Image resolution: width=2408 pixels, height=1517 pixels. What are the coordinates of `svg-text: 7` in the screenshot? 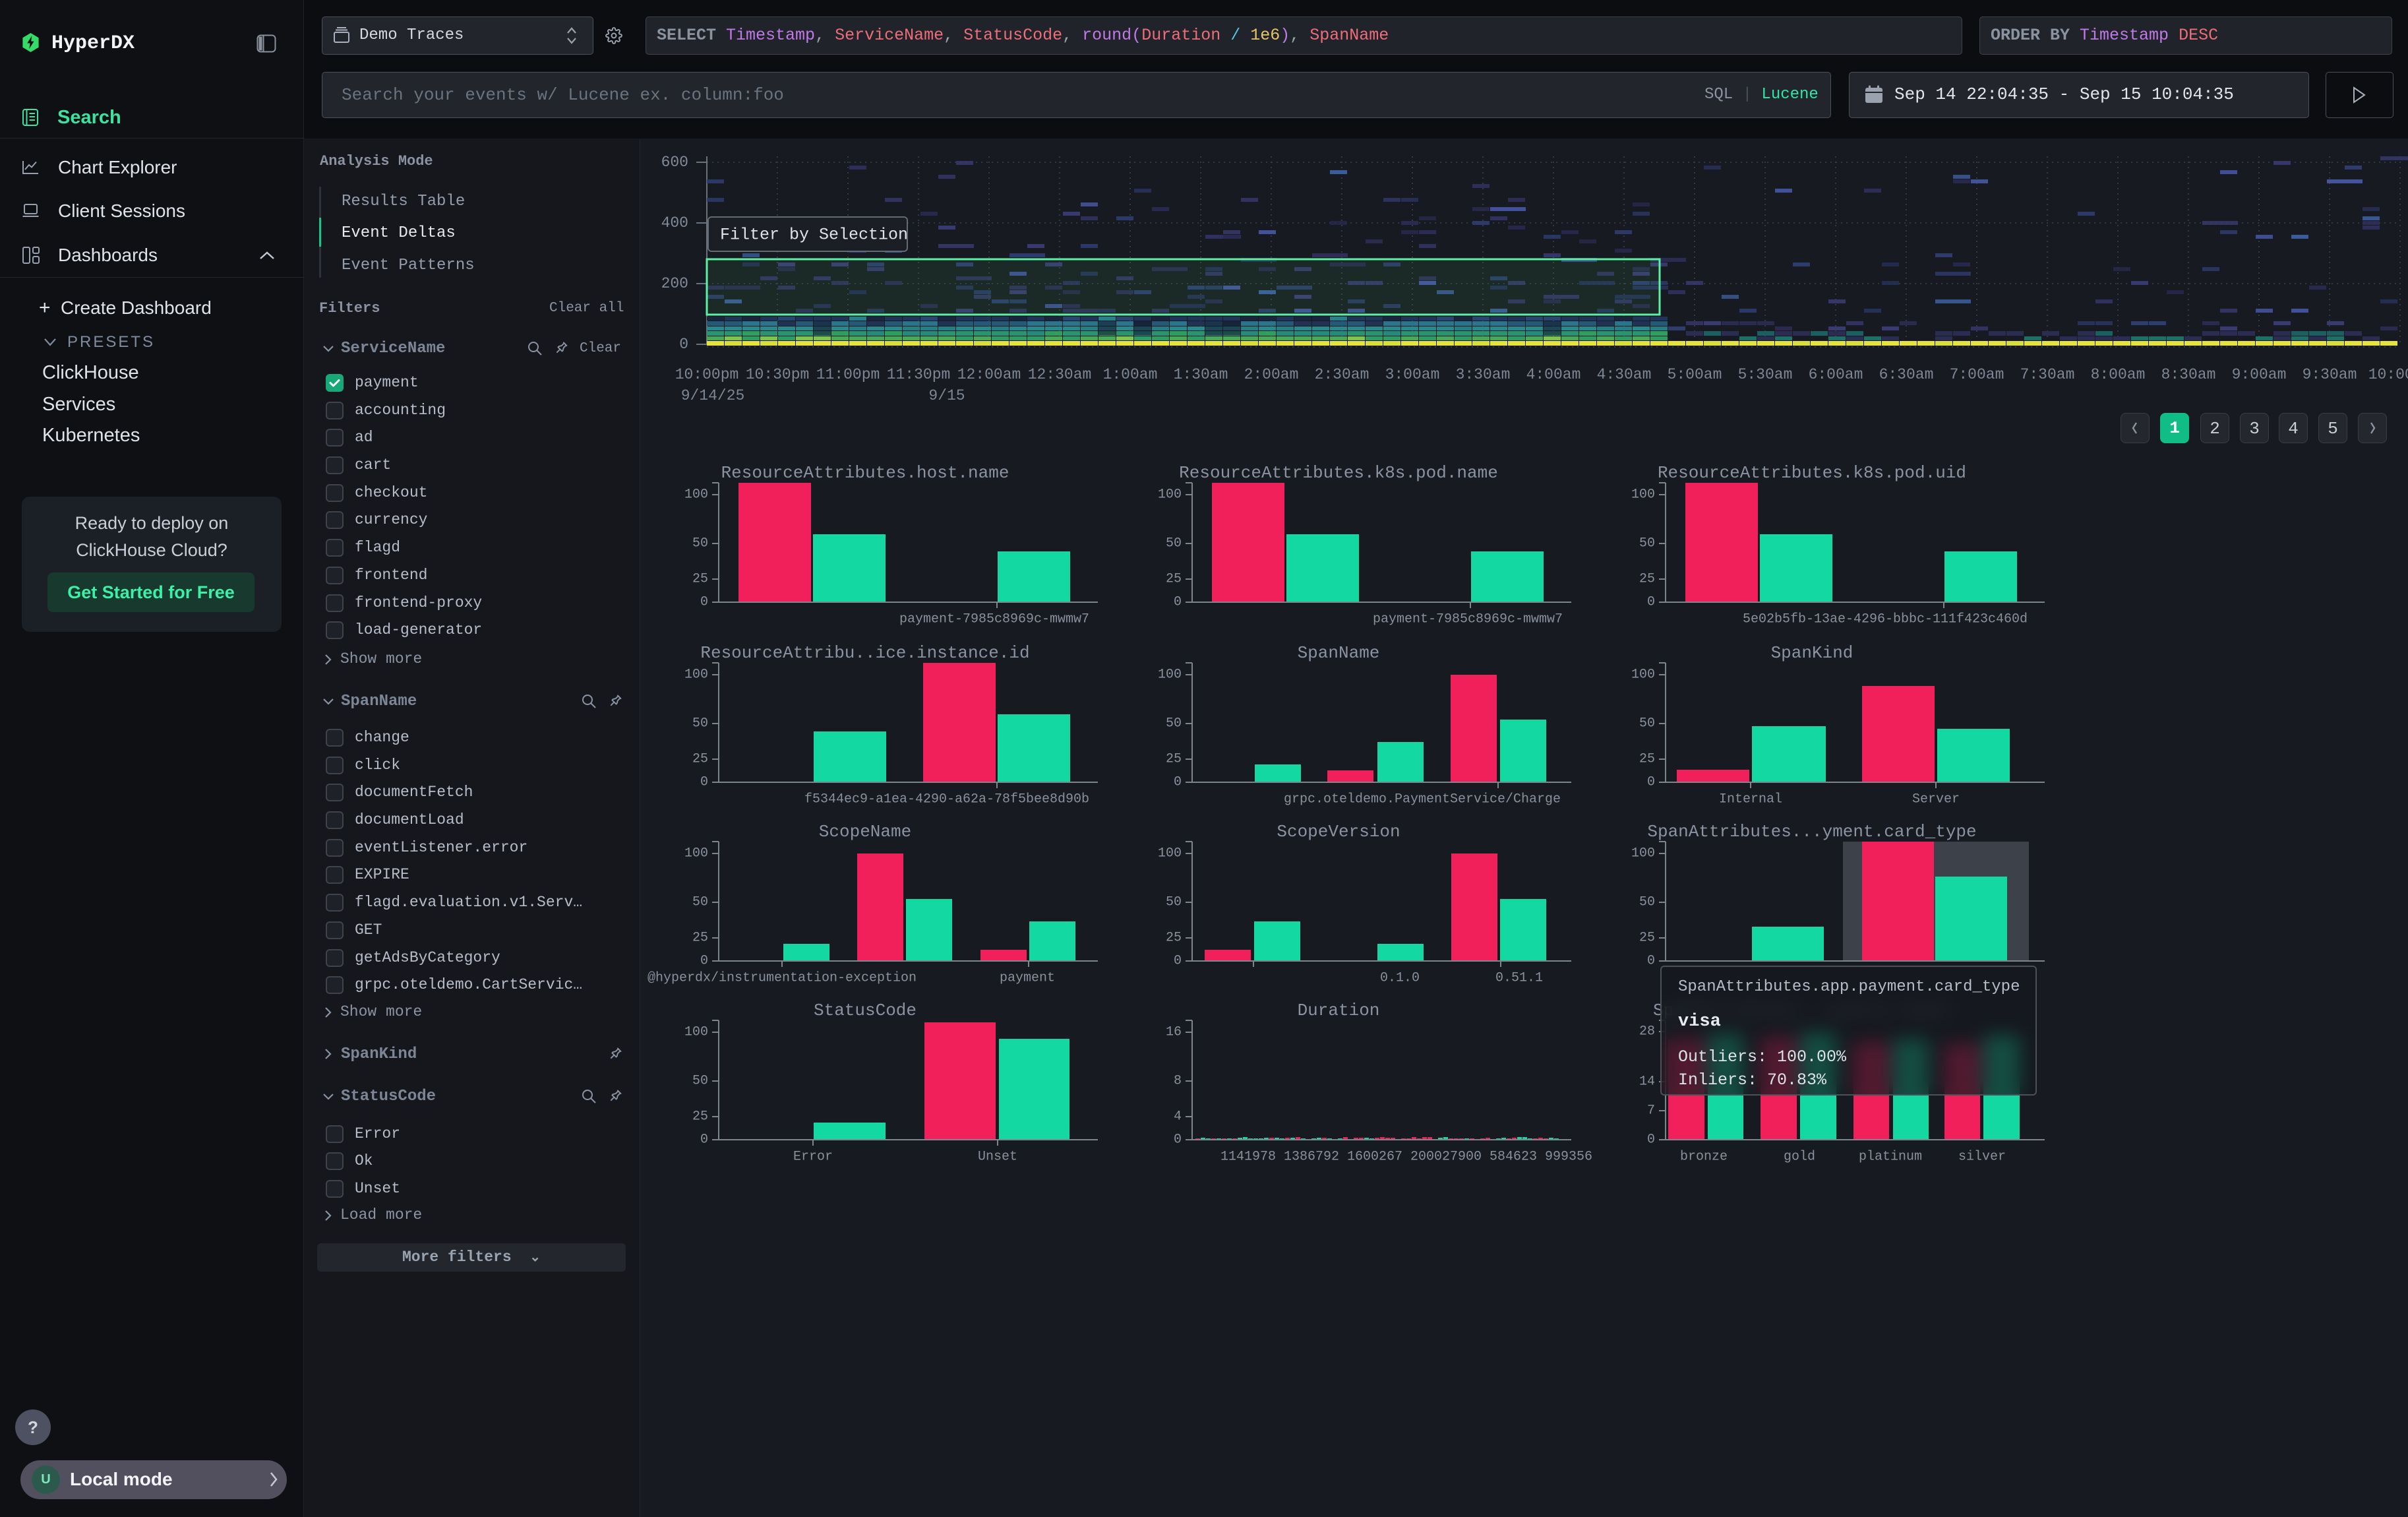 It's located at (1651, 1111).